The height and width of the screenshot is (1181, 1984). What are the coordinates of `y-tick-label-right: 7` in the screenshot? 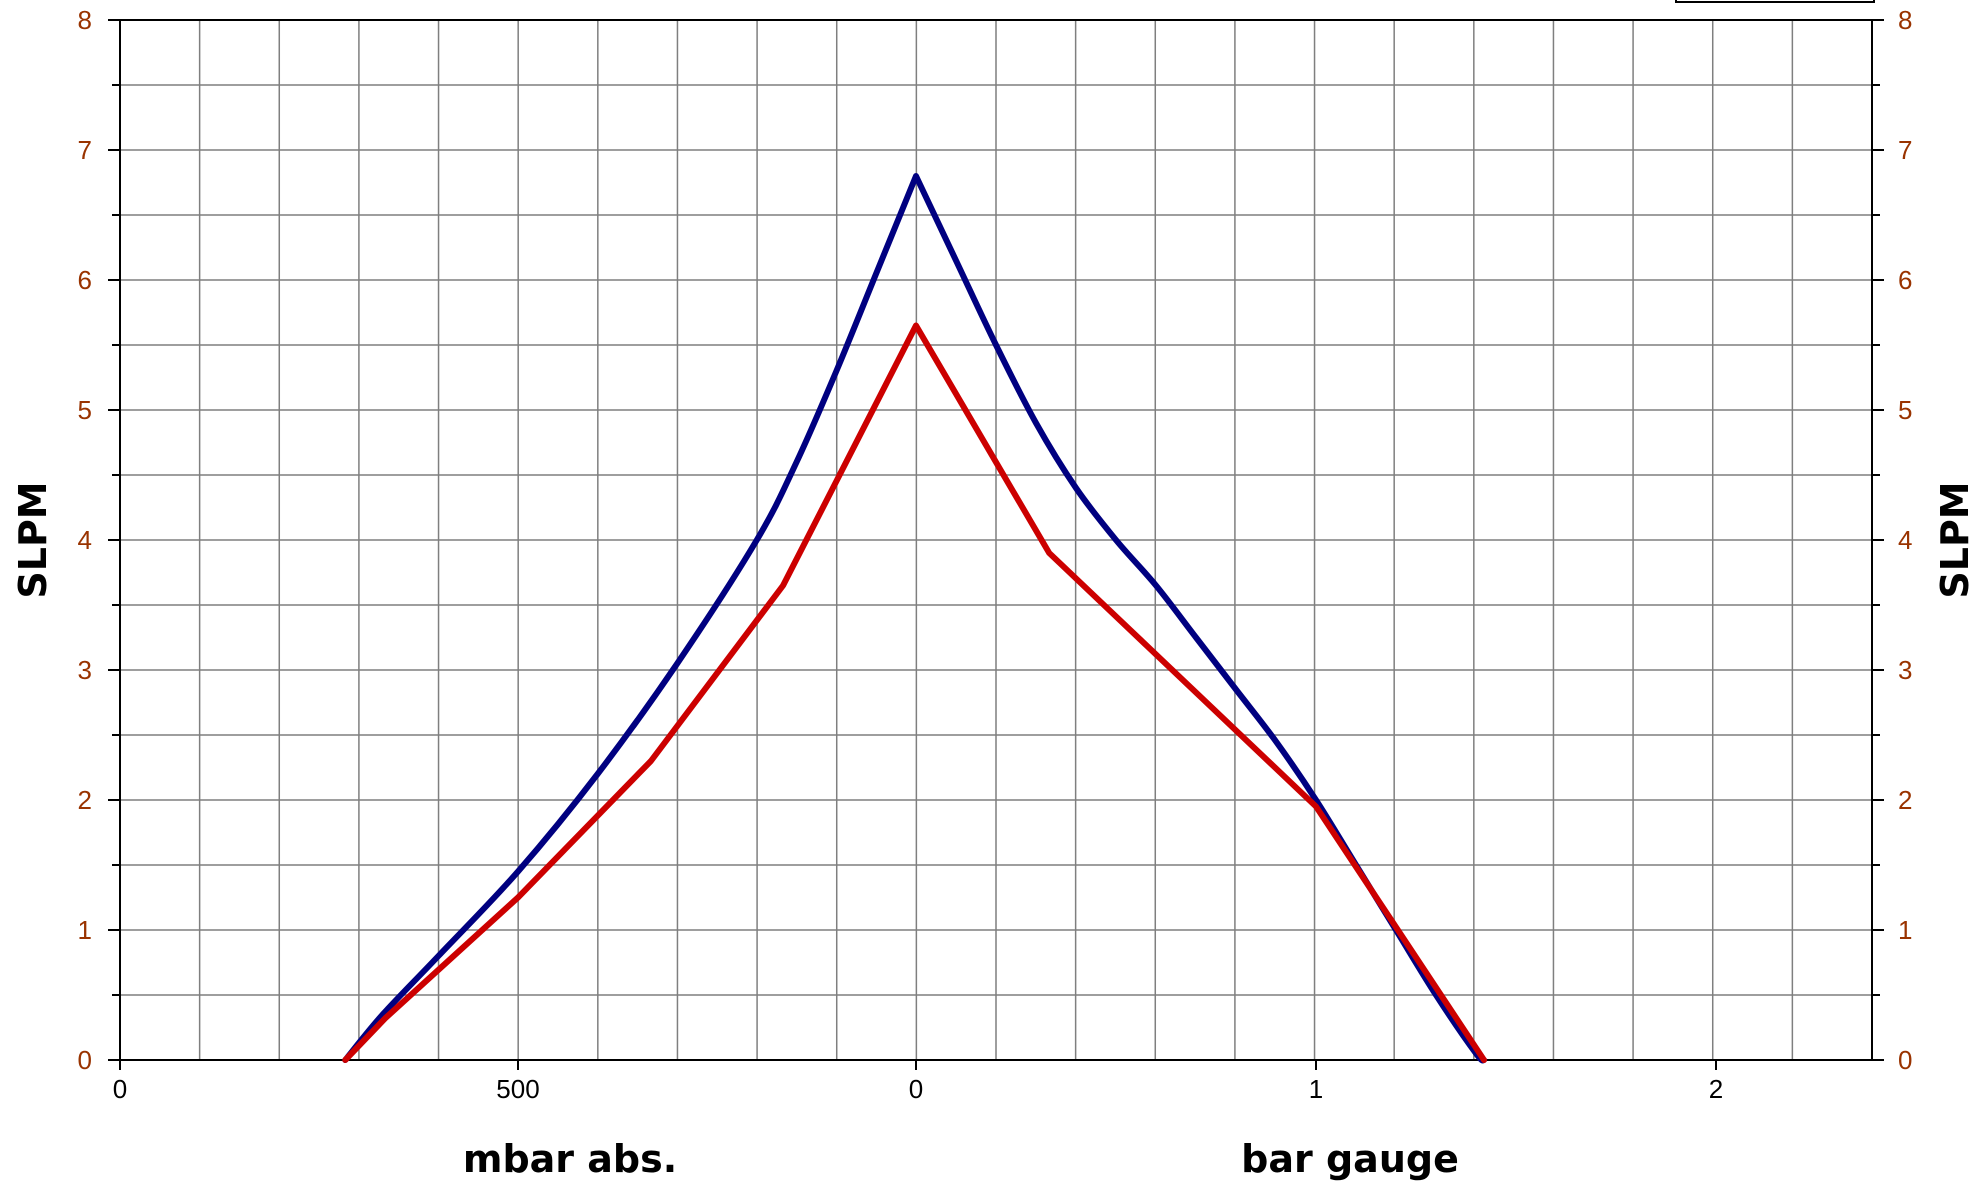 It's located at (1905, 150).